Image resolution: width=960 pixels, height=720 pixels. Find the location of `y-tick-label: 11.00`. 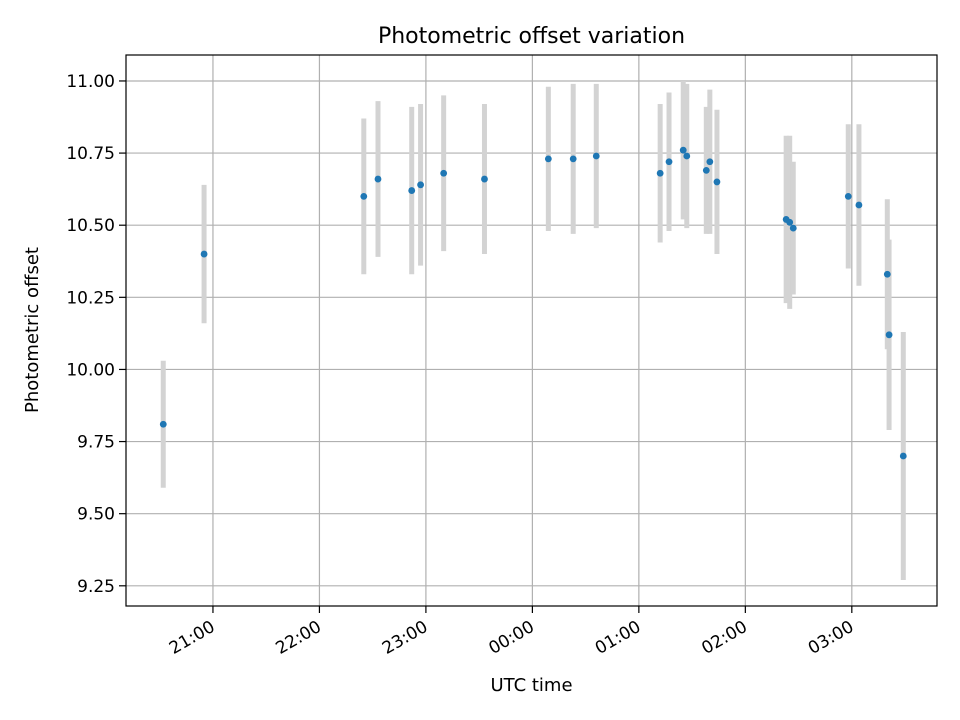

y-tick-label: 11.00 is located at coordinates (90, 82).